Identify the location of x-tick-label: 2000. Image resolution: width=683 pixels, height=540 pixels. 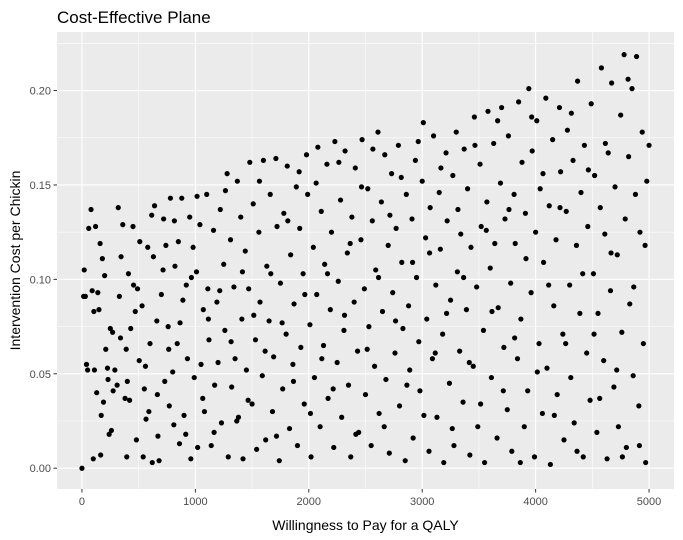
(309, 502).